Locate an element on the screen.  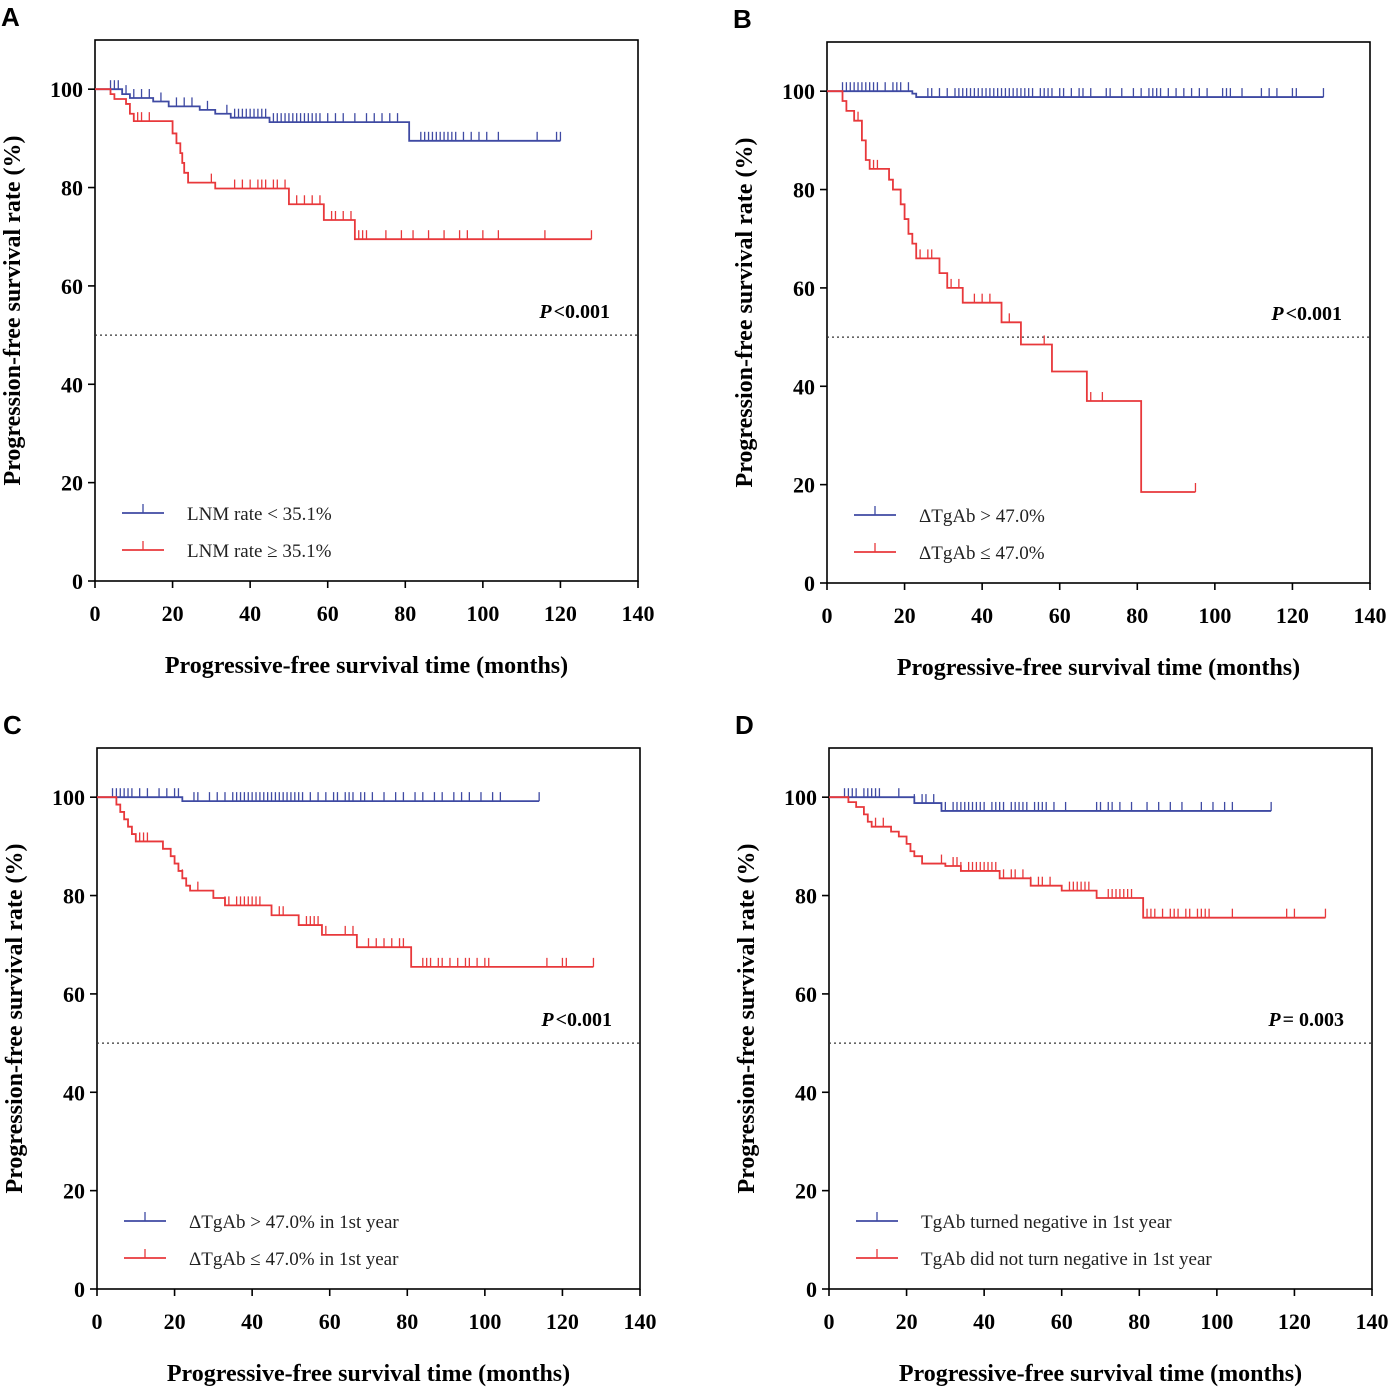
panel-letter: D is located at coordinates (744, 725).